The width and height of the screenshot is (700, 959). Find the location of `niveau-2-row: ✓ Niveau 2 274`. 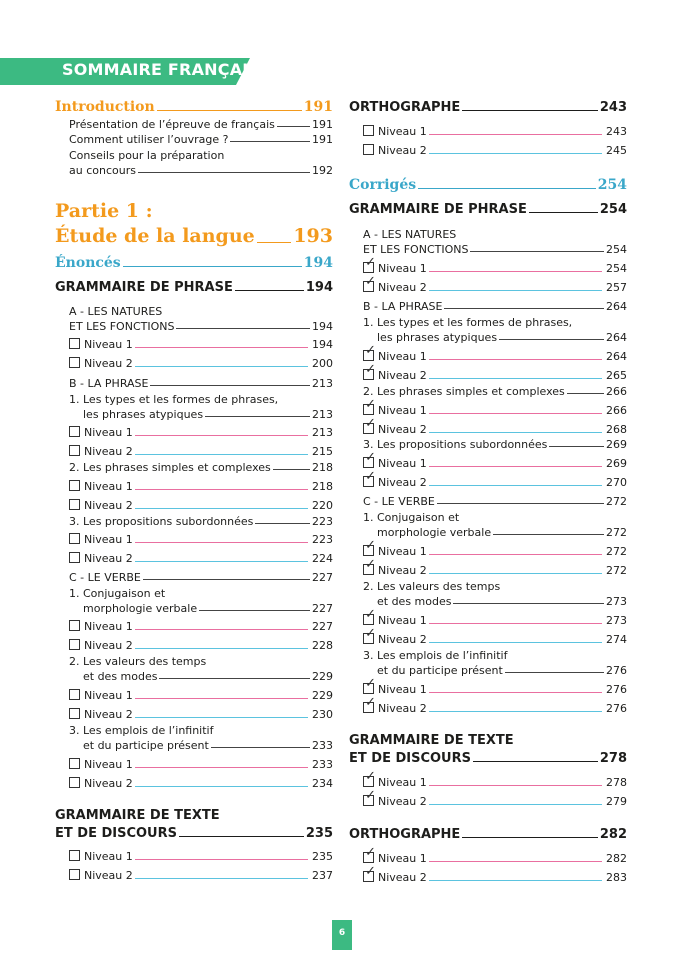

niveau-2-row: ✓ Niveau 2 274 is located at coordinates (495, 636).